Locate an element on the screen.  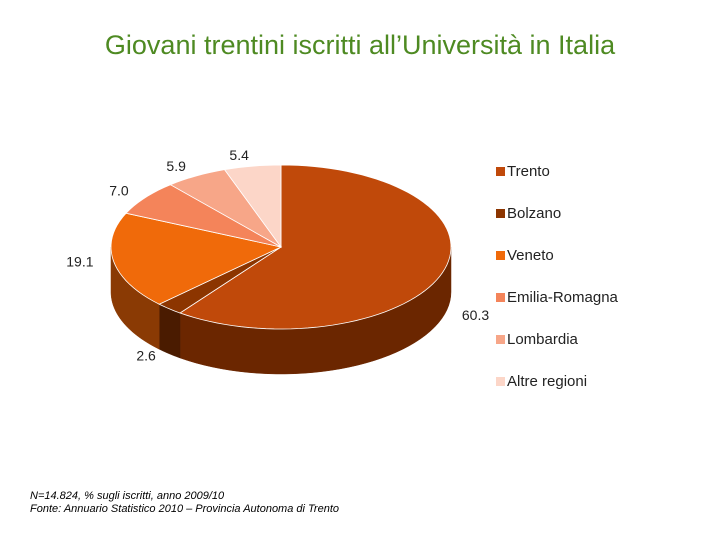
legend-swatch-altre-regioni is located at coordinates (500, 381).